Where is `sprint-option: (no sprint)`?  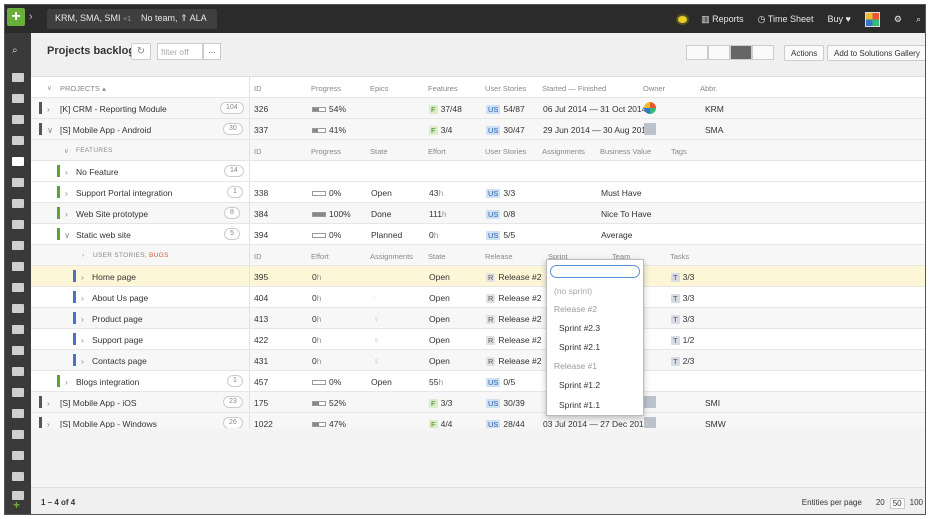 sprint-option: (no sprint) is located at coordinates (573, 291).